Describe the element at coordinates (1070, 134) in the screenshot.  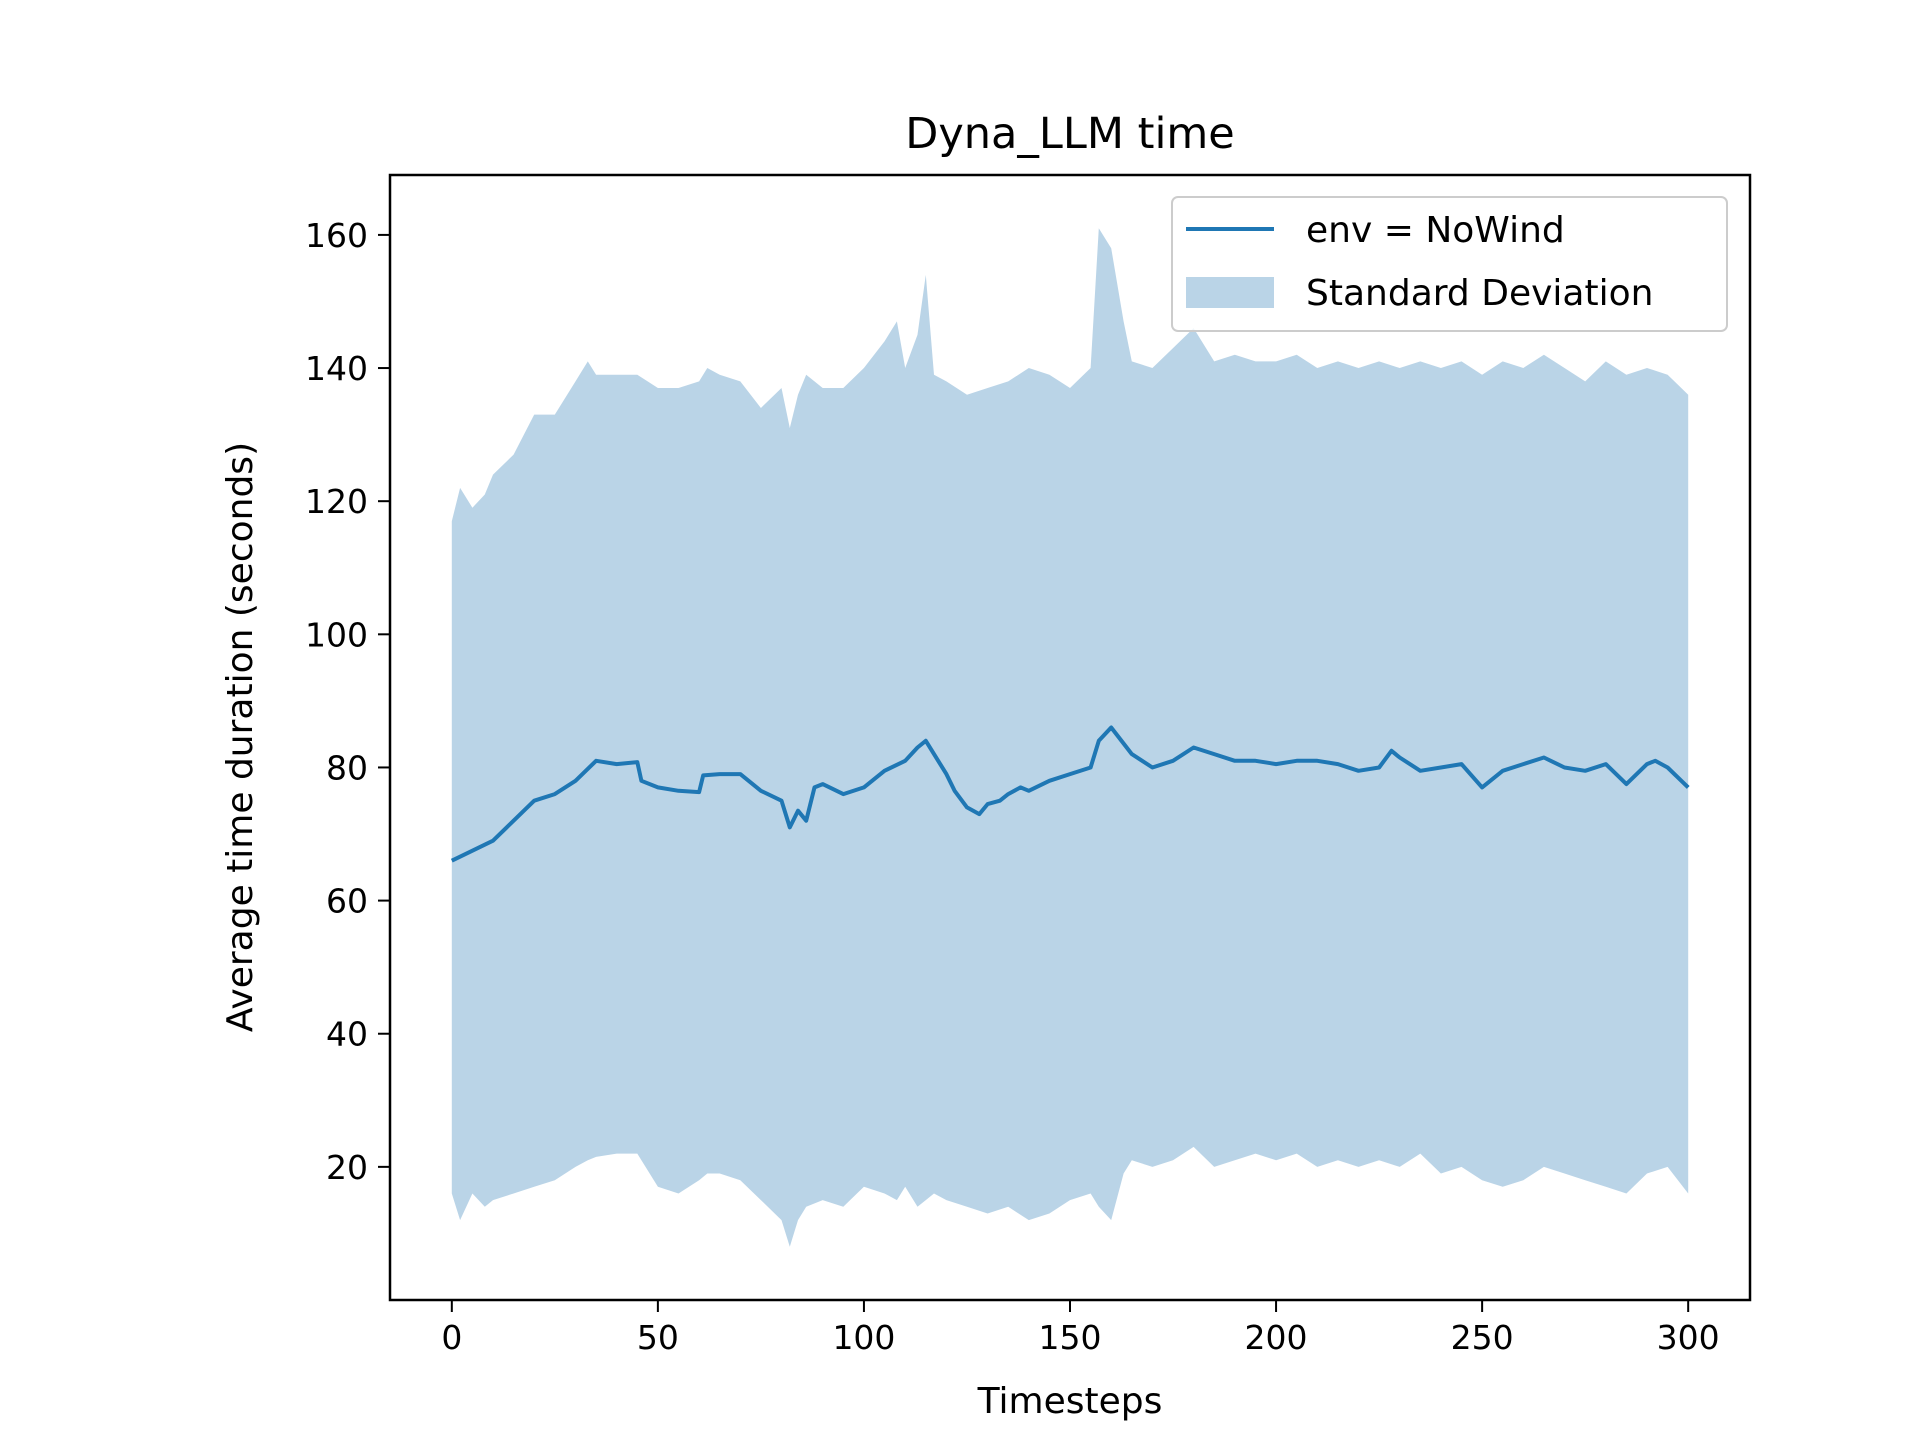
I see `chart-title: Dyna_LLM time` at that location.